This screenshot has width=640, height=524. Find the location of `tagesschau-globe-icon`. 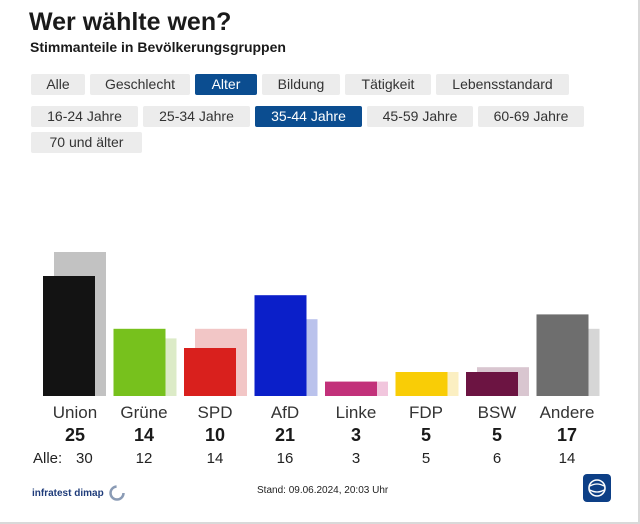

tagesschau-globe-icon is located at coordinates (597, 488).